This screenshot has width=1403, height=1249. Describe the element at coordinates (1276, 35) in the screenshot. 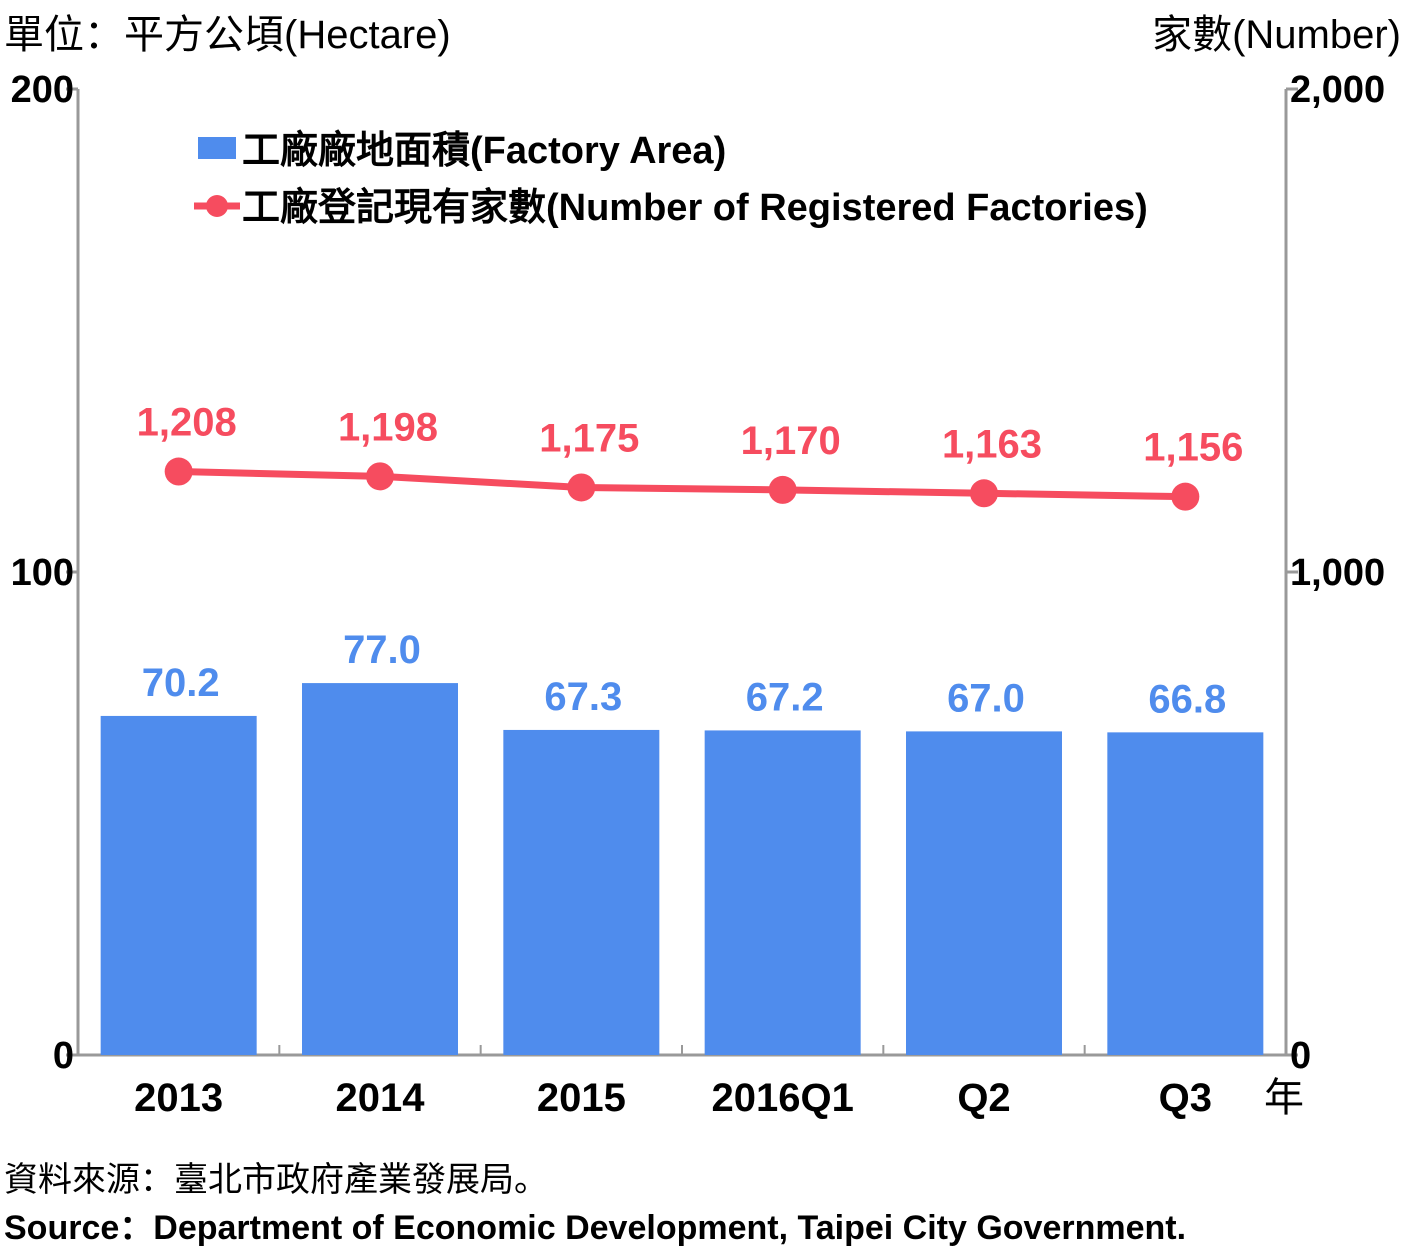

I see `right-axis-unit-label: 家數(Number)` at that location.